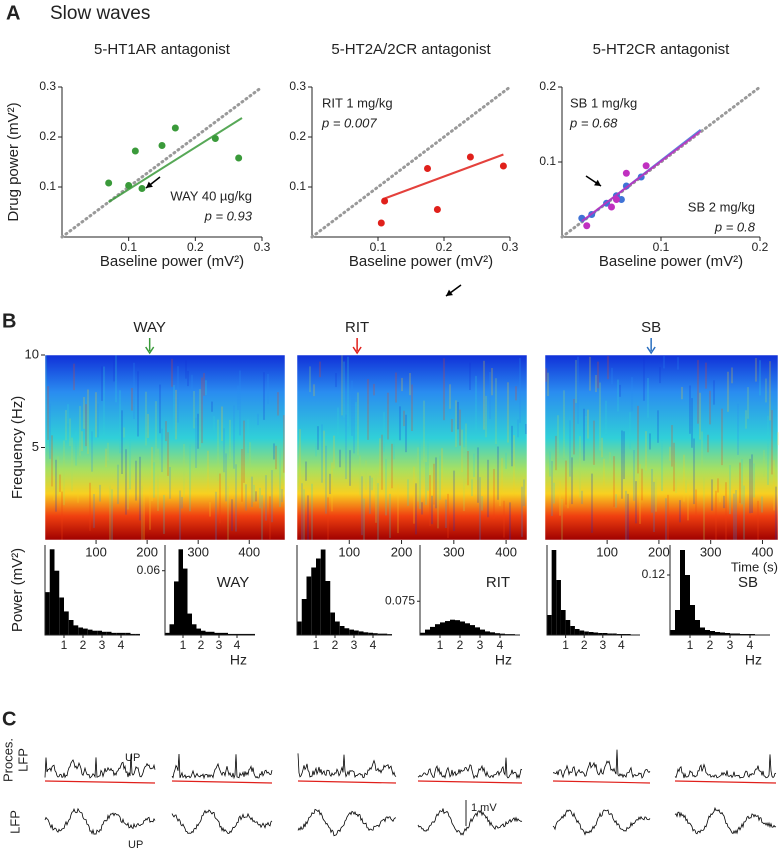 The width and height of the screenshot is (781, 853). I want to click on x-tick-label: 2, so click(710, 645).